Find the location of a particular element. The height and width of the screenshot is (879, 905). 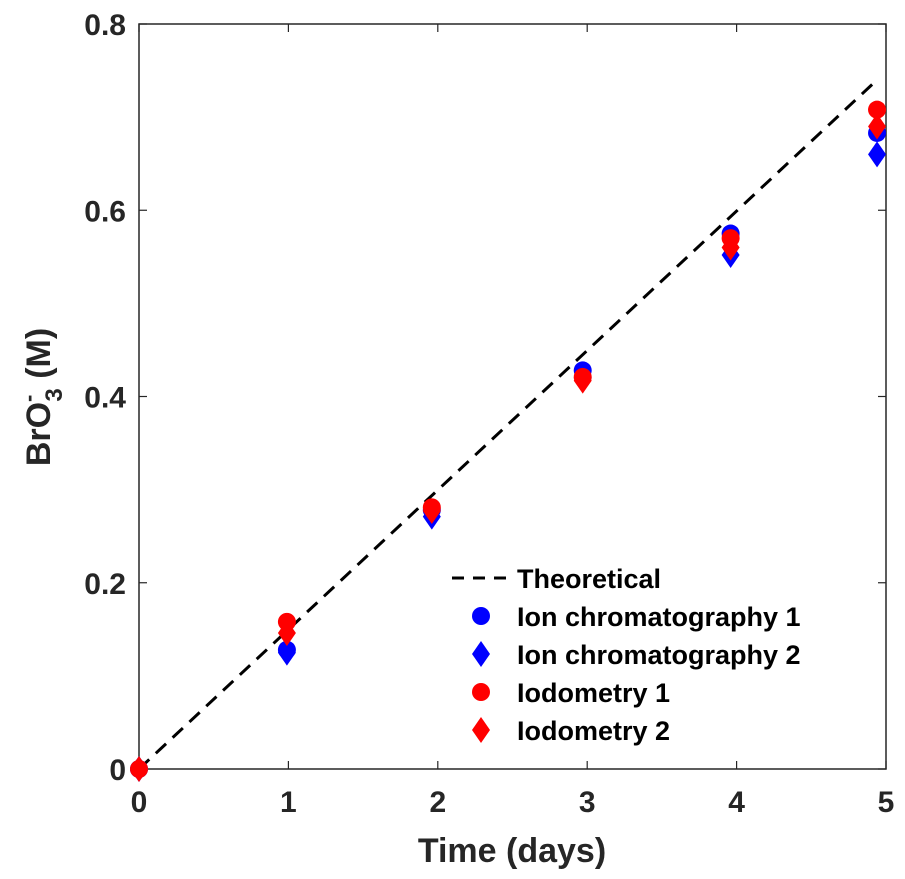

y-tick-label: 0.4 is located at coordinates (105, 398).